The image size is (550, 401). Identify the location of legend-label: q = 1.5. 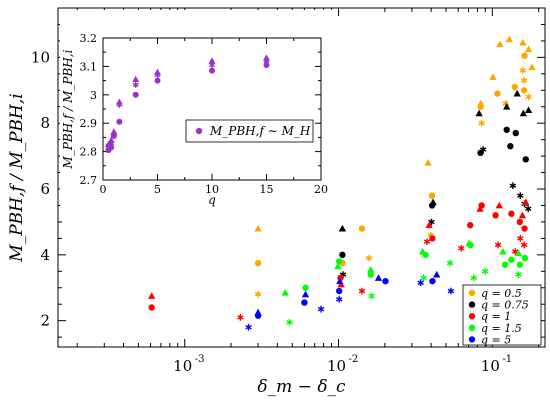
(501, 328).